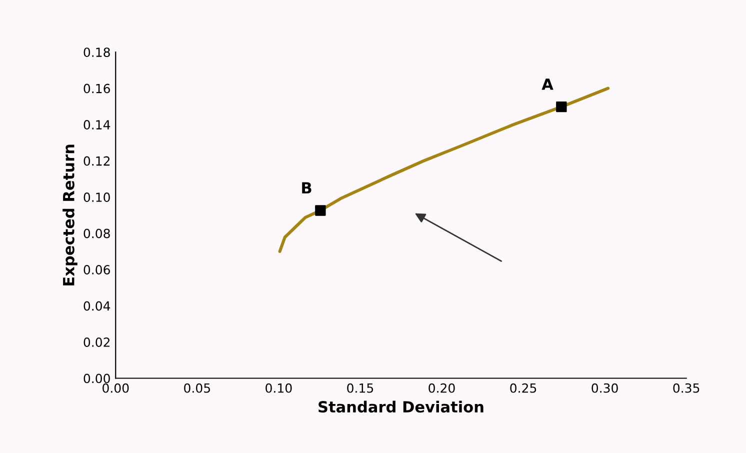 The image size is (746, 453). I want to click on y-tick-label: 0.00, so click(97, 379).